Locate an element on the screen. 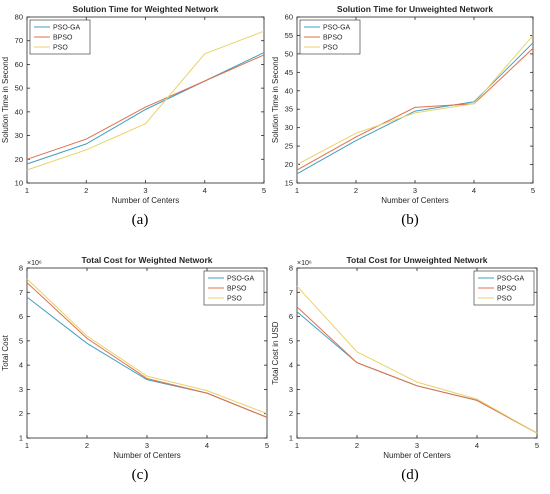  caption-d: (d) is located at coordinates (410, 475).